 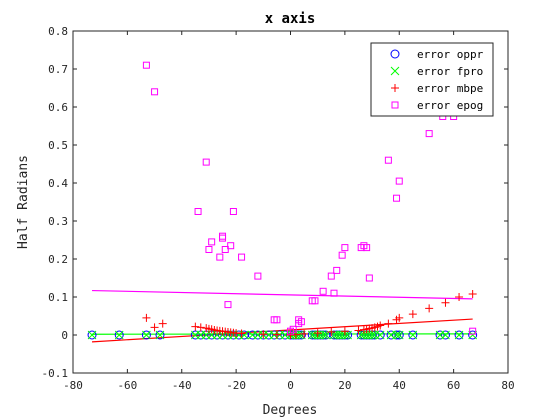 I want to click on y-tick-label: 0.8, so click(x=58, y=31).